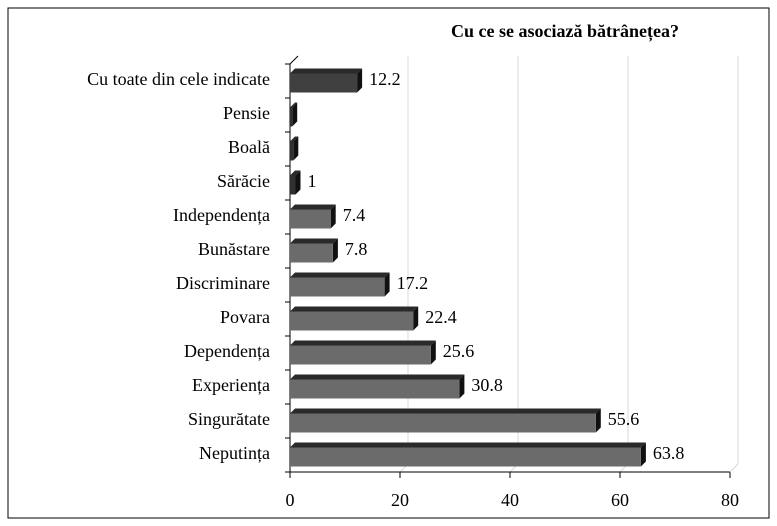 Image resolution: width=777 pixels, height=526 pixels. What do you see at coordinates (487, 385) in the screenshot?
I see `data-label: 30.8` at bounding box center [487, 385].